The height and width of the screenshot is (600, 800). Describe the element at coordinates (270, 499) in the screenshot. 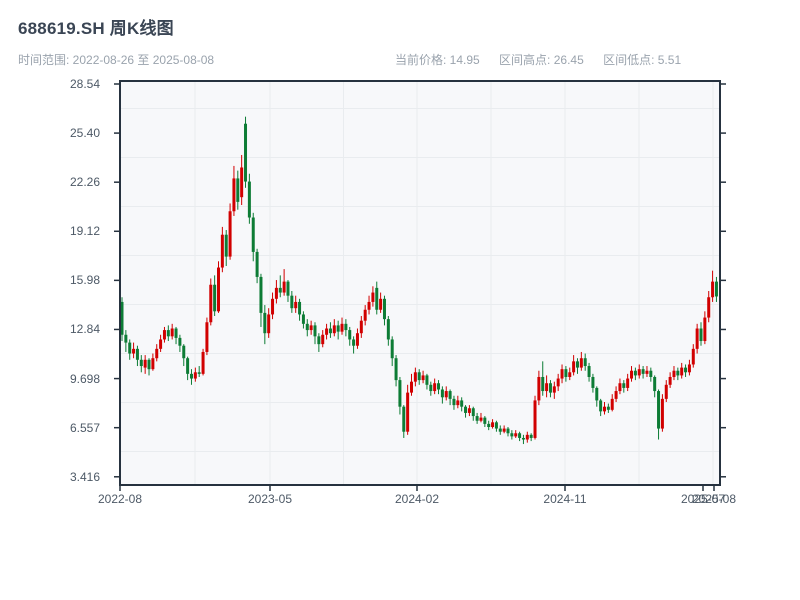

I see `x-tick-label: 2023-05` at that location.